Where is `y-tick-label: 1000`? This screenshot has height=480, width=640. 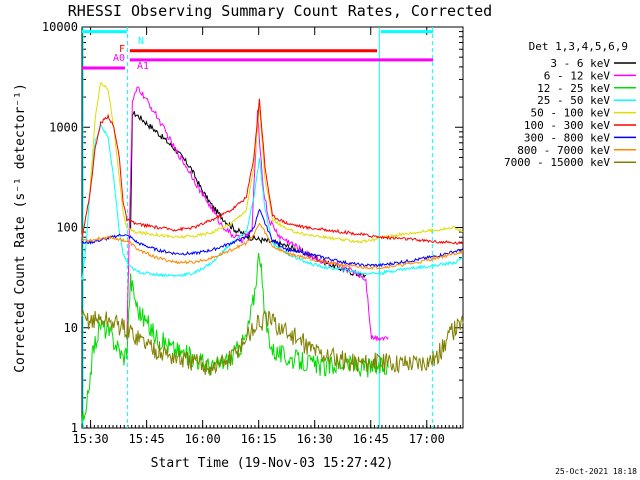 y-tick-label: 1000 is located at coordinates (63, 127).